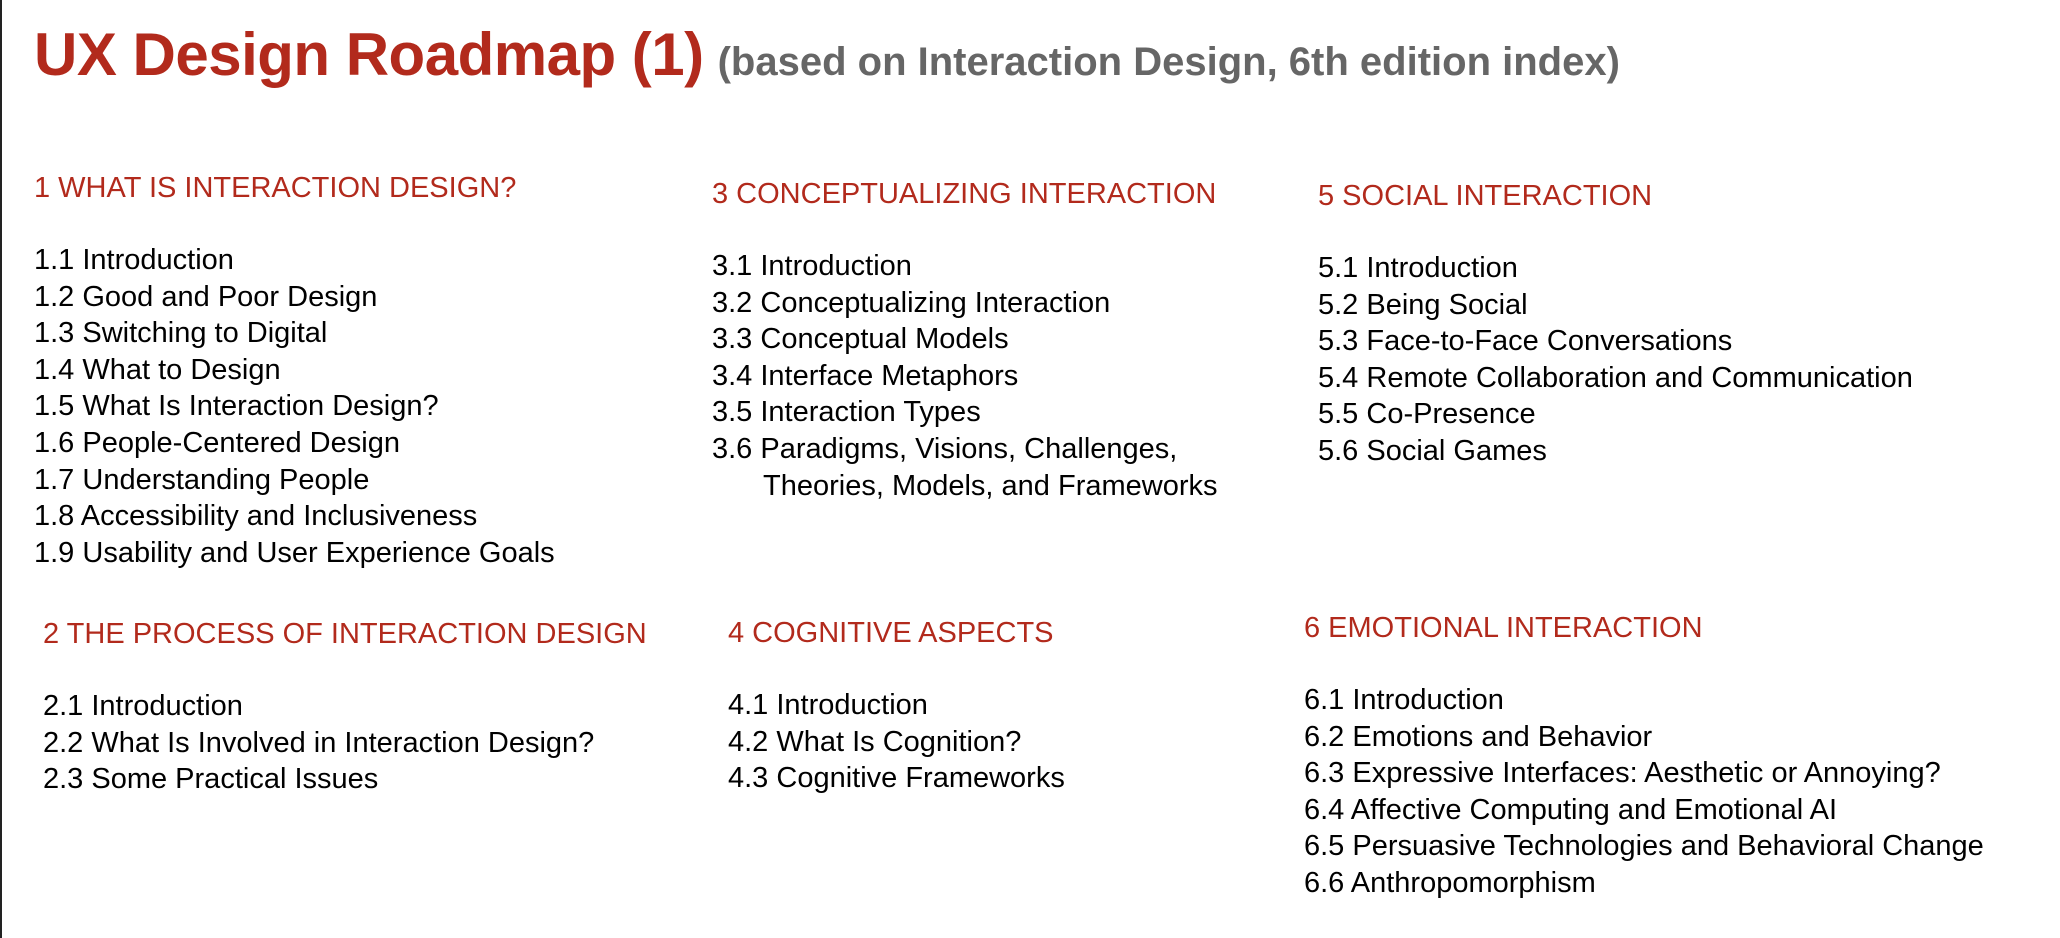  What do you see at coordinates (1427, 414) in the screenshot?
I see `list-item: 5.5 Co-Presence` at bounding box center [1427, 414].